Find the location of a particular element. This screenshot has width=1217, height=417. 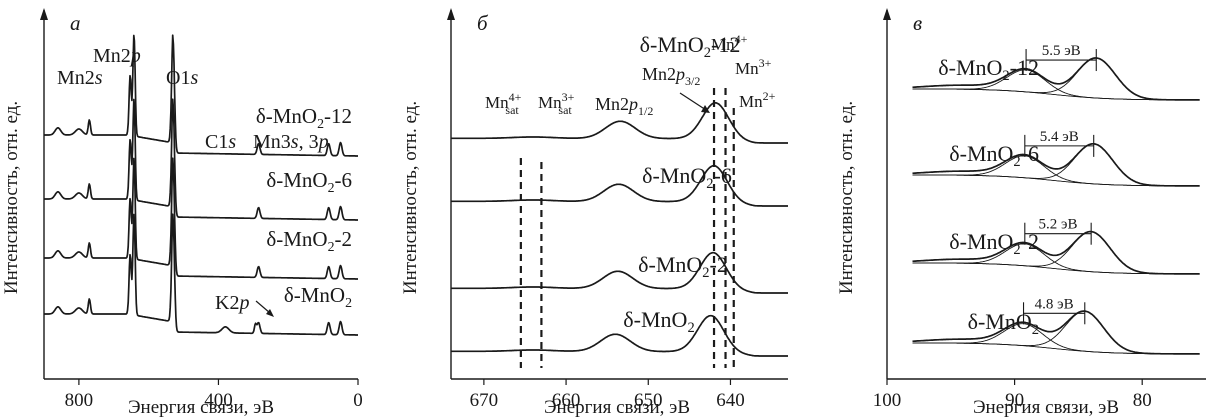

x-tick-label: 800 is located at coordinates (79, 400).